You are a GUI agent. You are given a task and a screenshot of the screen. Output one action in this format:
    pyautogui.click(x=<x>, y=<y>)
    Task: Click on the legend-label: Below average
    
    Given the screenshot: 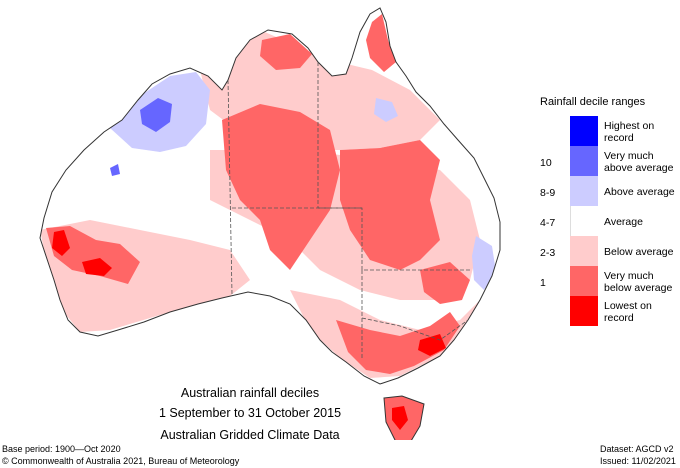 What is the action you would take?
    pyautogui.click(x=639, y=252)
    